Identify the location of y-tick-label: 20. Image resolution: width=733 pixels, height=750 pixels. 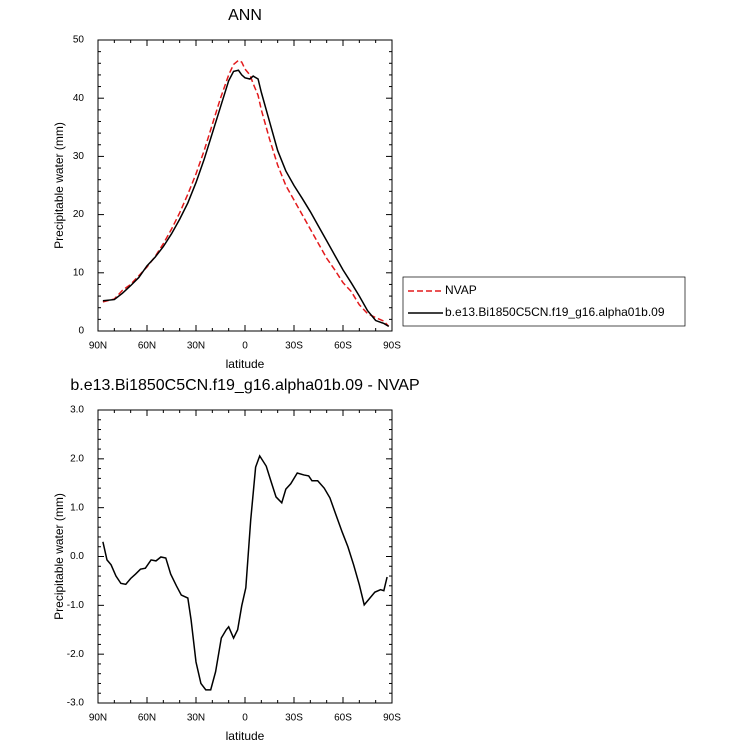
(79, 214).